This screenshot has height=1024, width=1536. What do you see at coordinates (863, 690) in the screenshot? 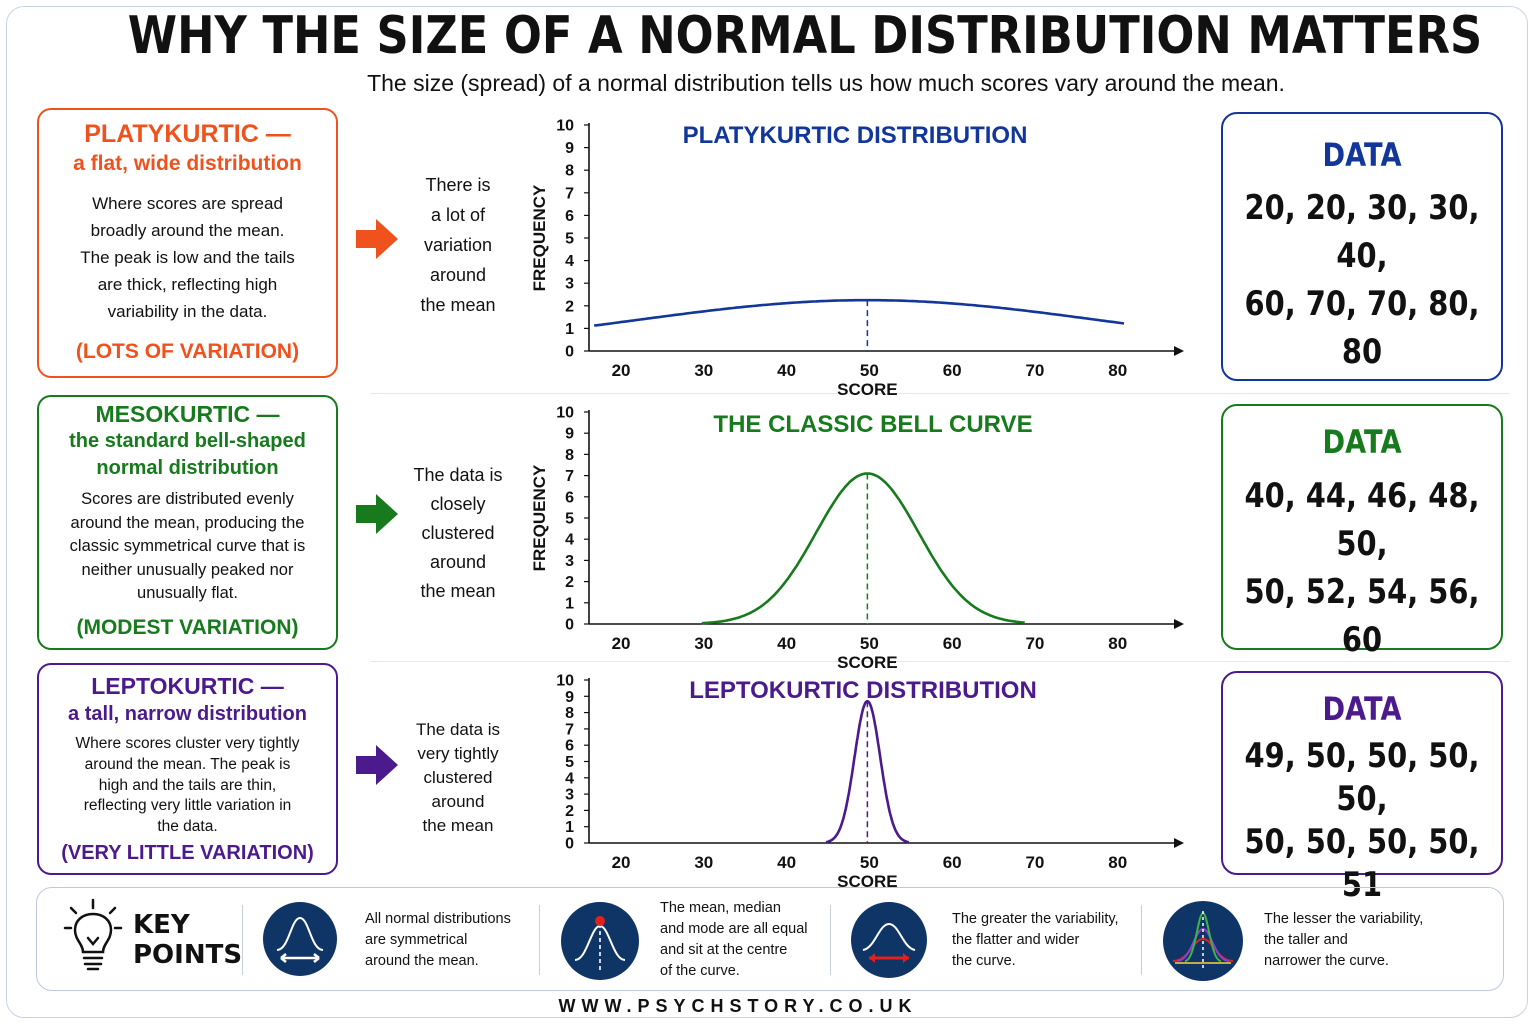
I see `chart-title: LEPTOKURTIC DISTRIBUTION` at bounding box center [863, 690].